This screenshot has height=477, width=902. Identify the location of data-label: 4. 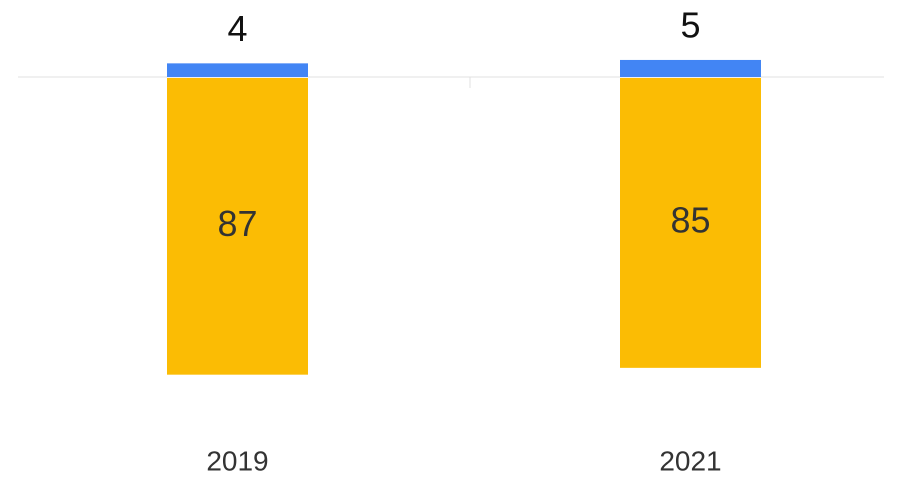
(237, 28).